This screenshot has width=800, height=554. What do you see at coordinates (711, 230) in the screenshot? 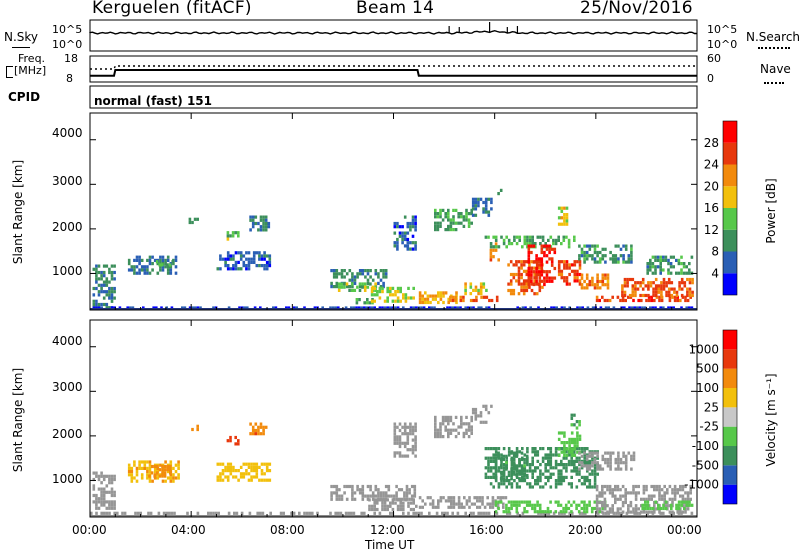
I see `power-colorbar-tick: 12` at bounding box center [711, 230].